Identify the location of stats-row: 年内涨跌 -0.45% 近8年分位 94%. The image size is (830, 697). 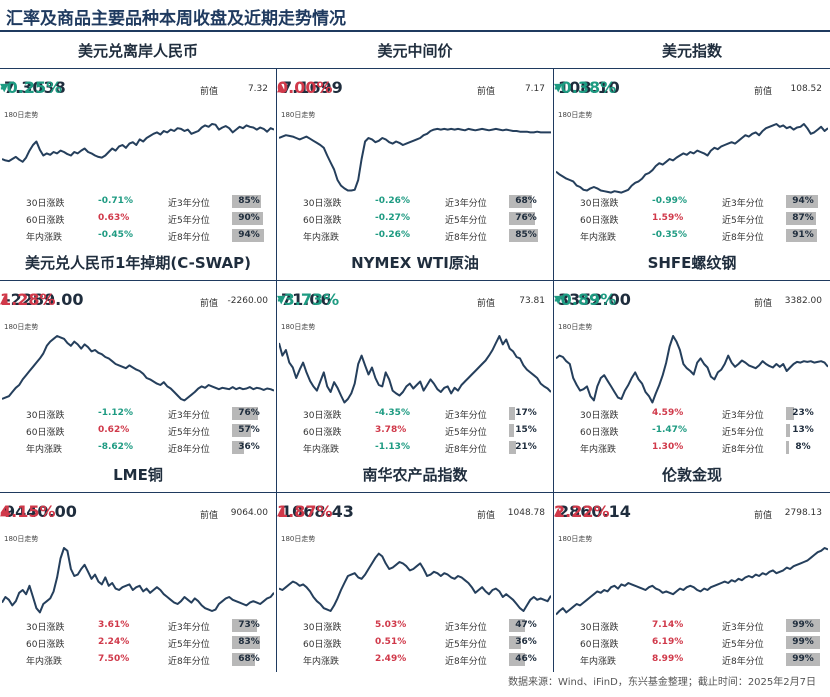
(138, 236).